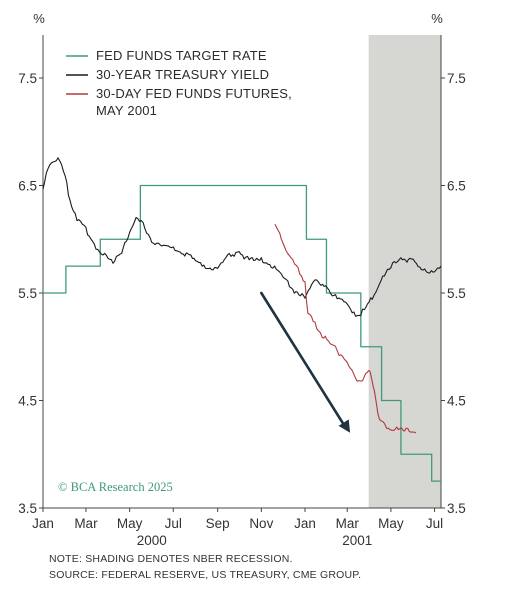  I want to click on y-tick-label-right: 7.5, so click(456, 78).